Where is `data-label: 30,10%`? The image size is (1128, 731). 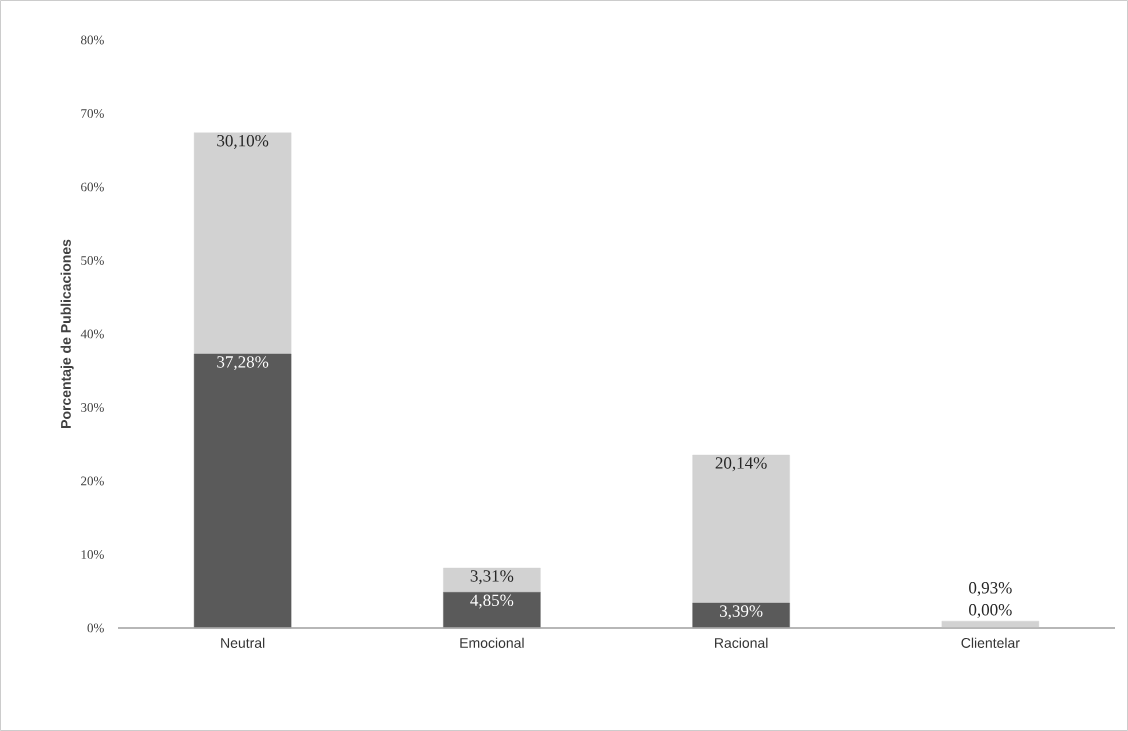 data-label: 30,10% is located at coordinates (243, 141).